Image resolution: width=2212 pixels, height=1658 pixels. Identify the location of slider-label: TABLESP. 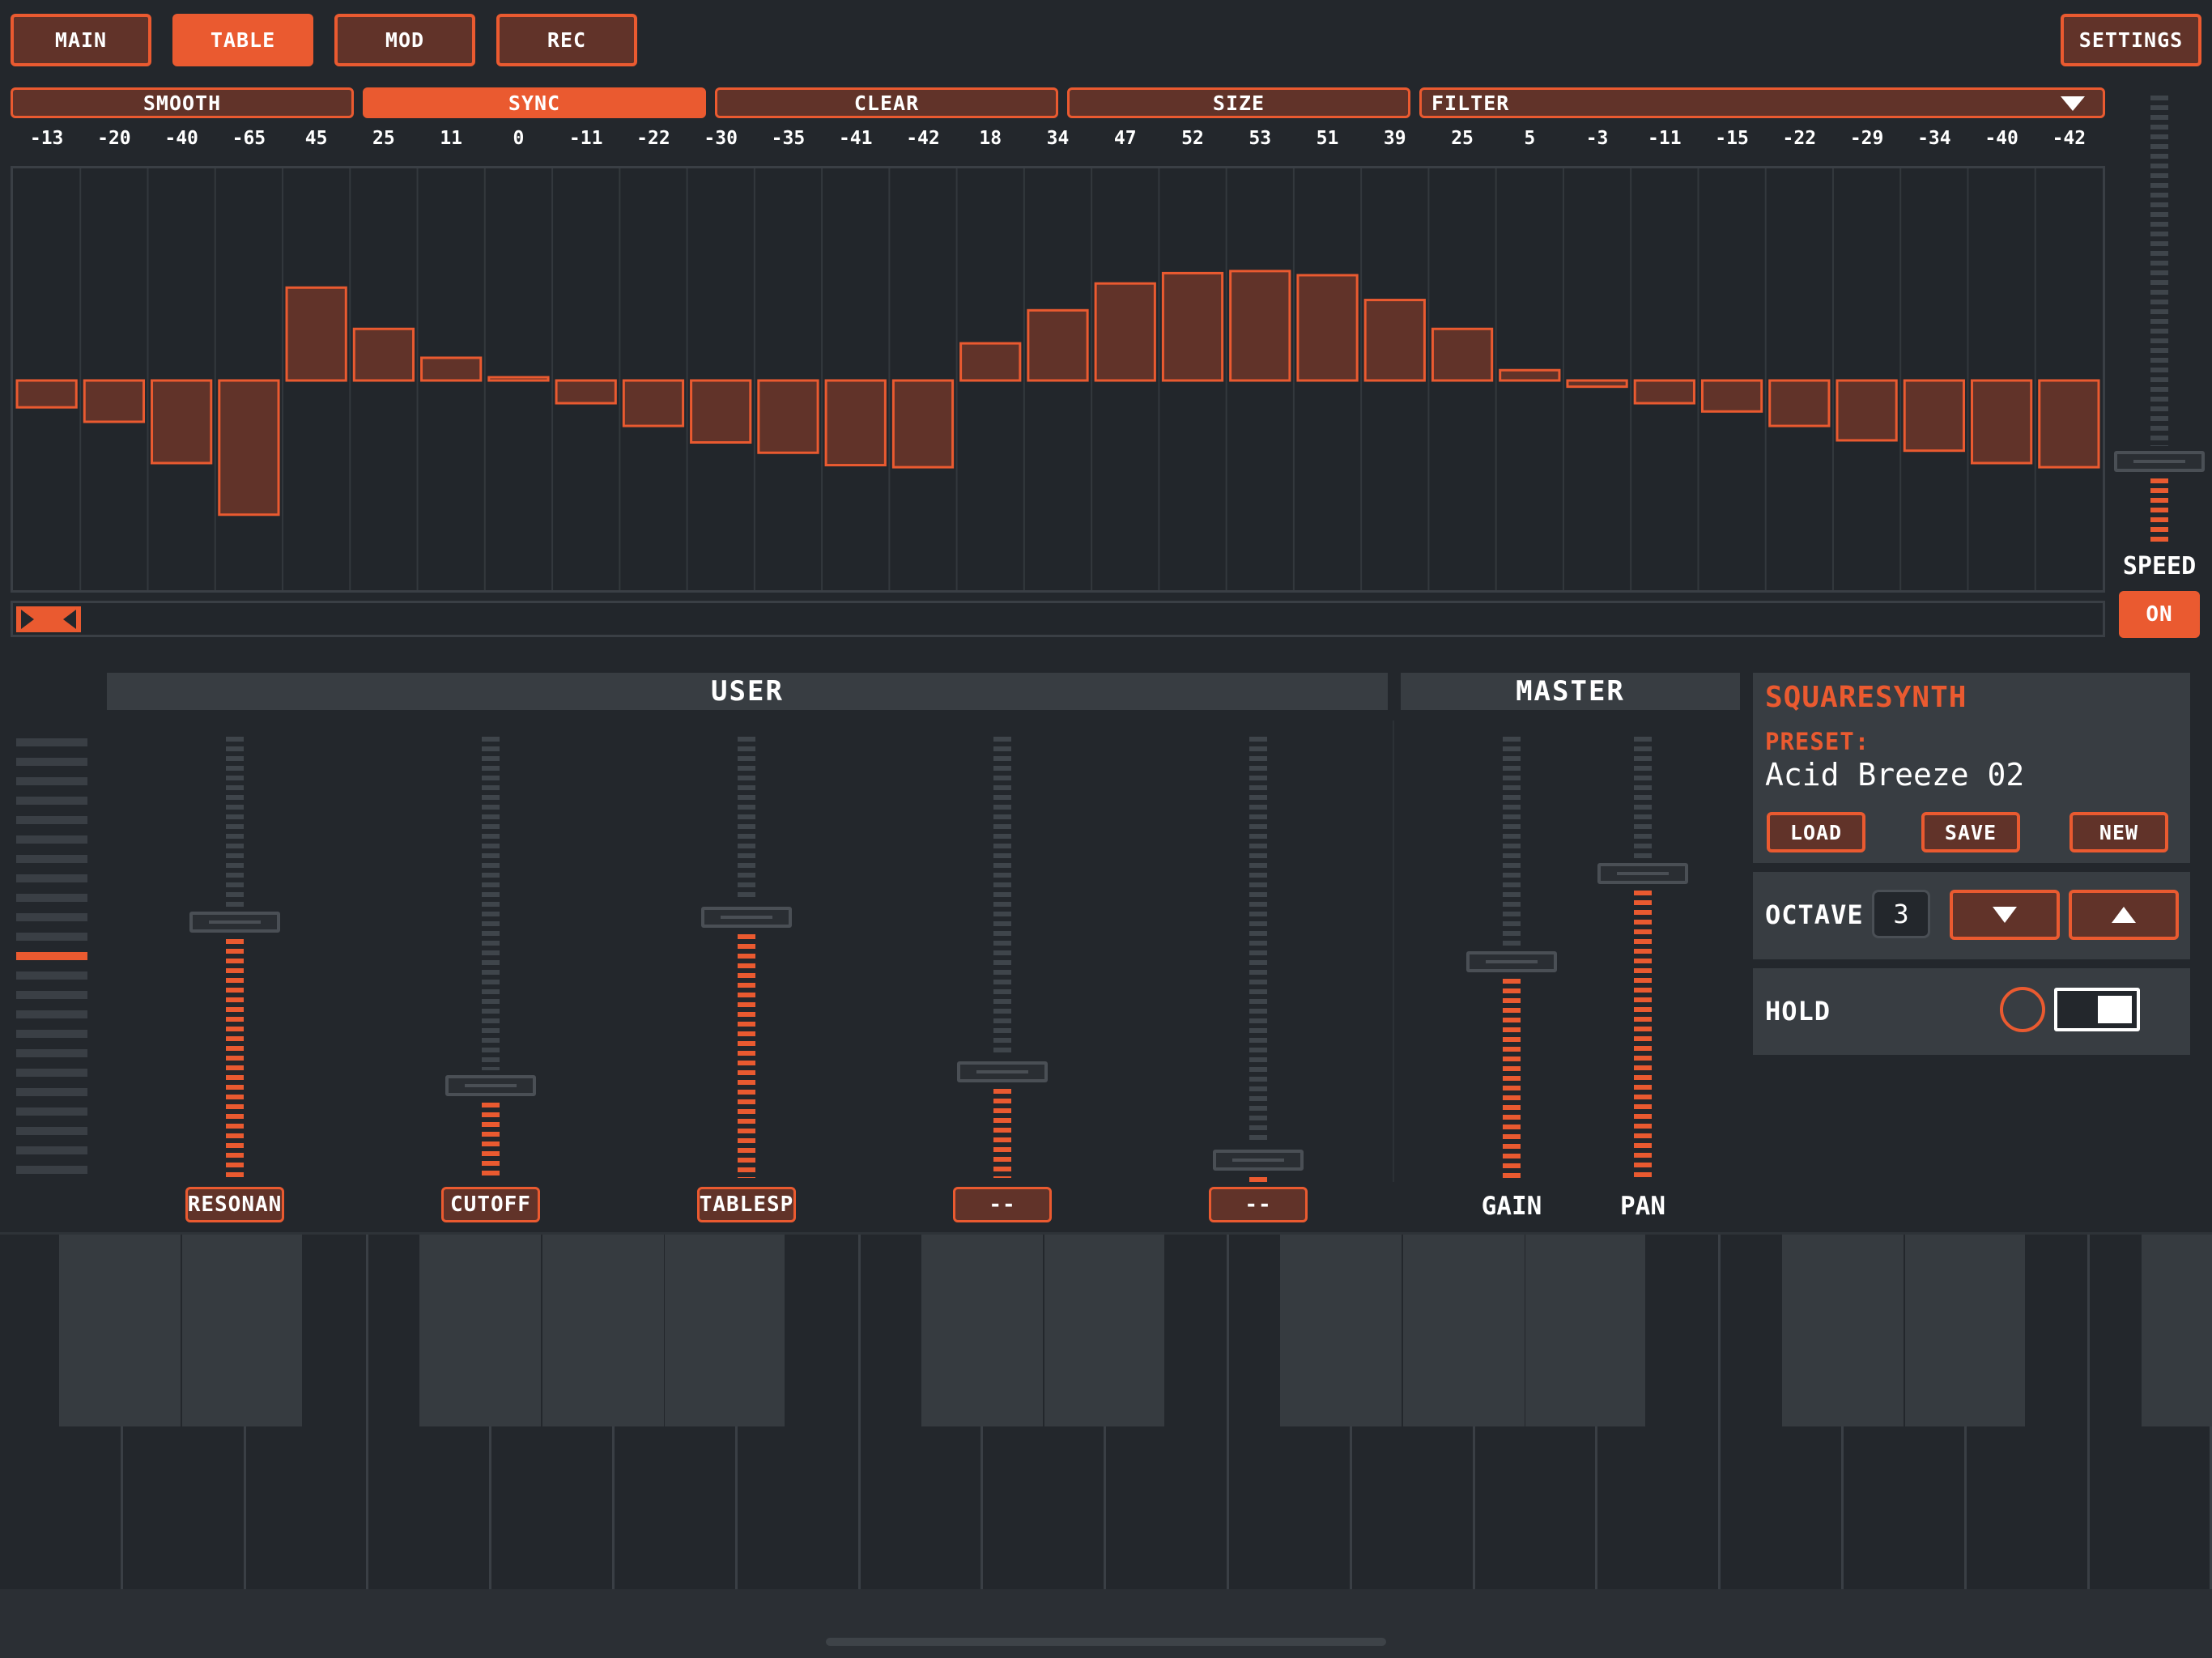
(747, 1204).